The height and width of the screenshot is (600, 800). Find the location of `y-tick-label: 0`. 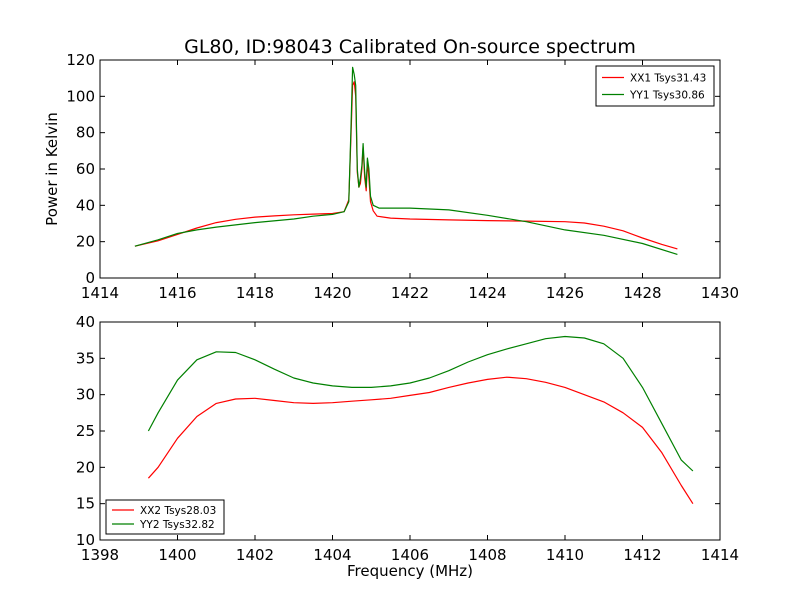

y-tick-label: 0 is located at coordinates (90, 278).